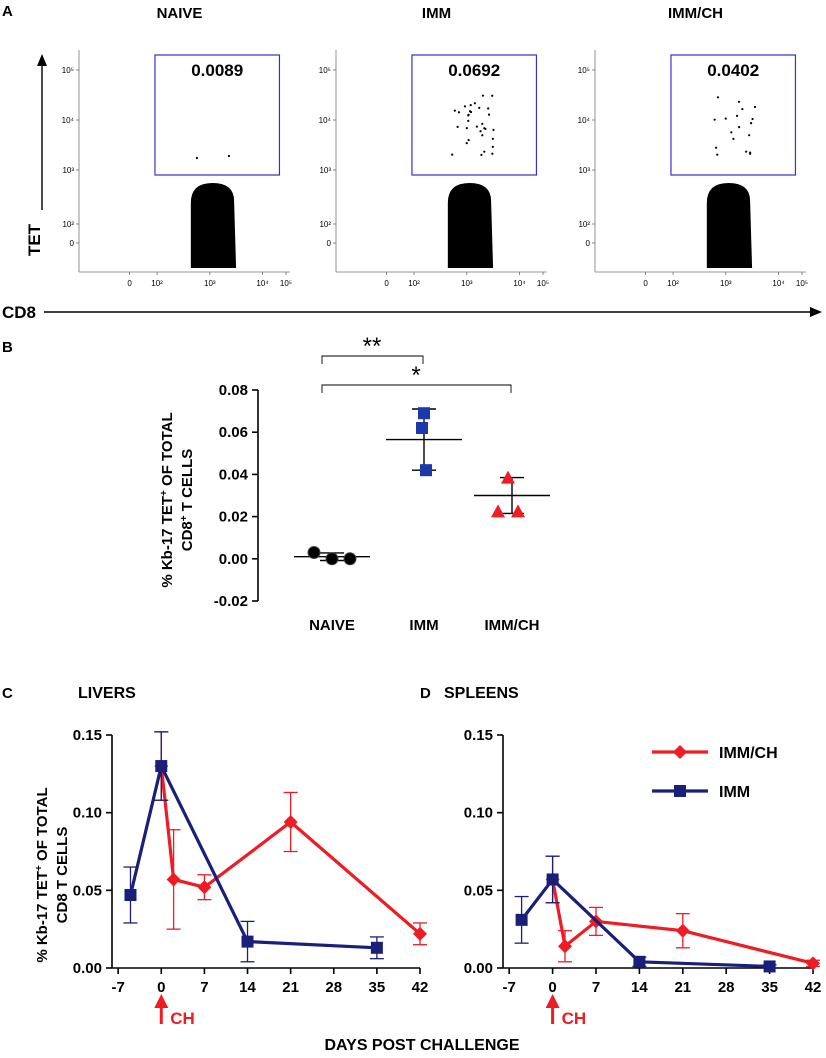 This screenshot has height=1058, width=826. What do you see at coordinates (478, 735) in the screenshot?
I see `y-tick-label: 0.15` at bounding box center [478, 735].